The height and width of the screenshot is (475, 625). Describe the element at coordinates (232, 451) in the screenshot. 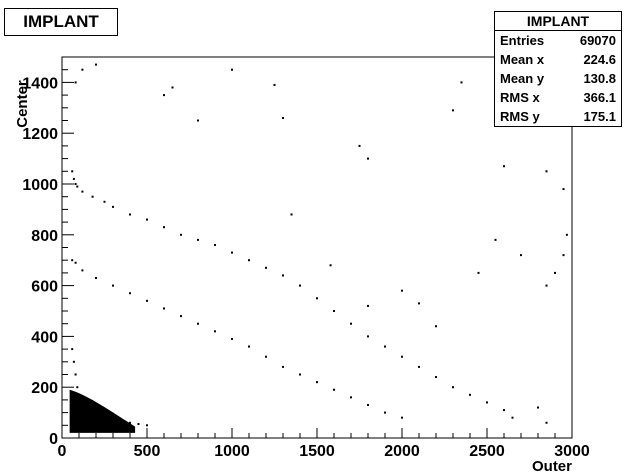

I see `x-tick-label: 1000` at that location.